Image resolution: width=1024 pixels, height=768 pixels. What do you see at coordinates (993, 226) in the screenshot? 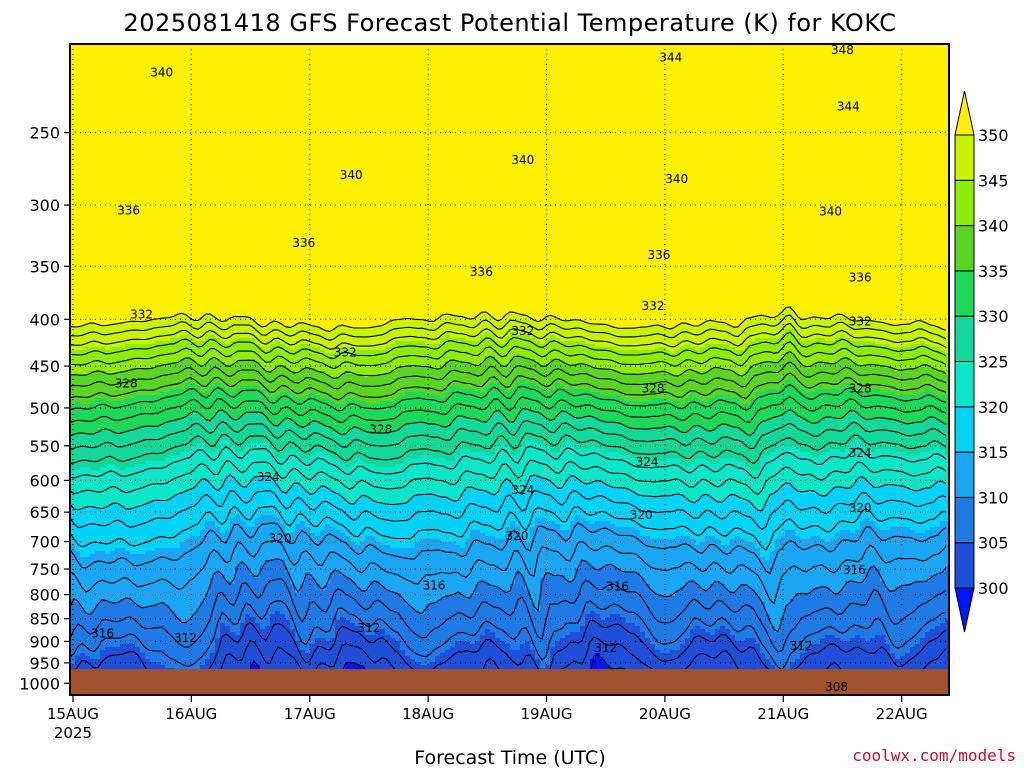
I see `colorbar-tick-label: 340` at bounding box center [993, 226].